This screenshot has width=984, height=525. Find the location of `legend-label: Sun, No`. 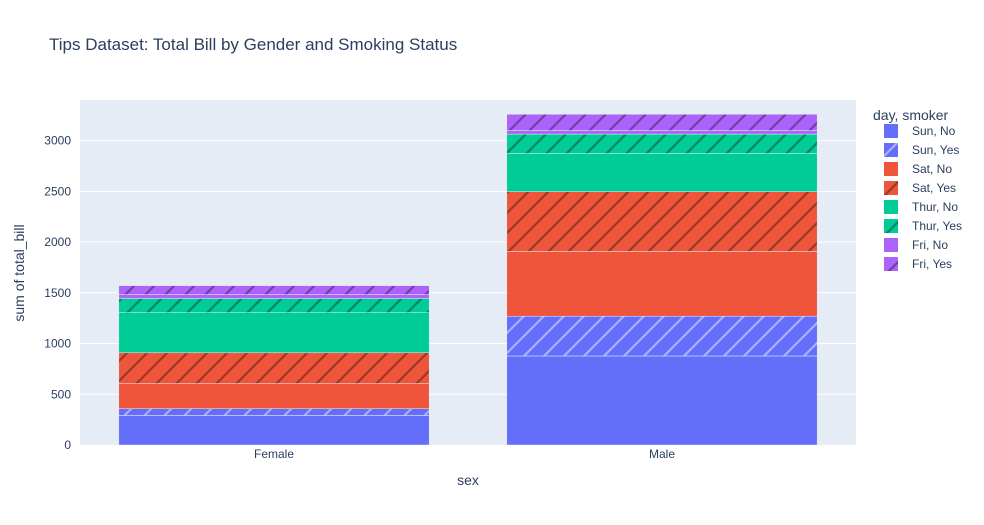

legend-label: Sun, No is located at coordinates (934, 131).